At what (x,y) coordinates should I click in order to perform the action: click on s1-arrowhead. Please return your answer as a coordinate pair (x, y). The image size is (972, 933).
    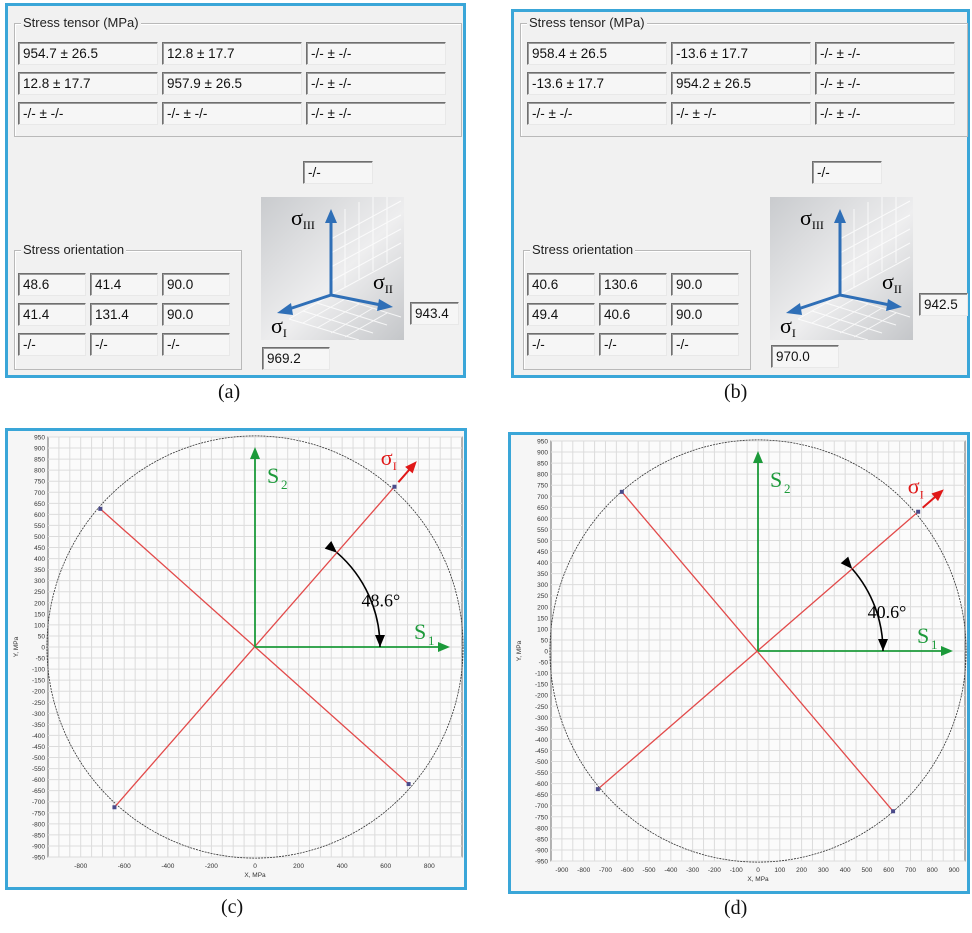
    Looking at the image, I should click on (947, 651).